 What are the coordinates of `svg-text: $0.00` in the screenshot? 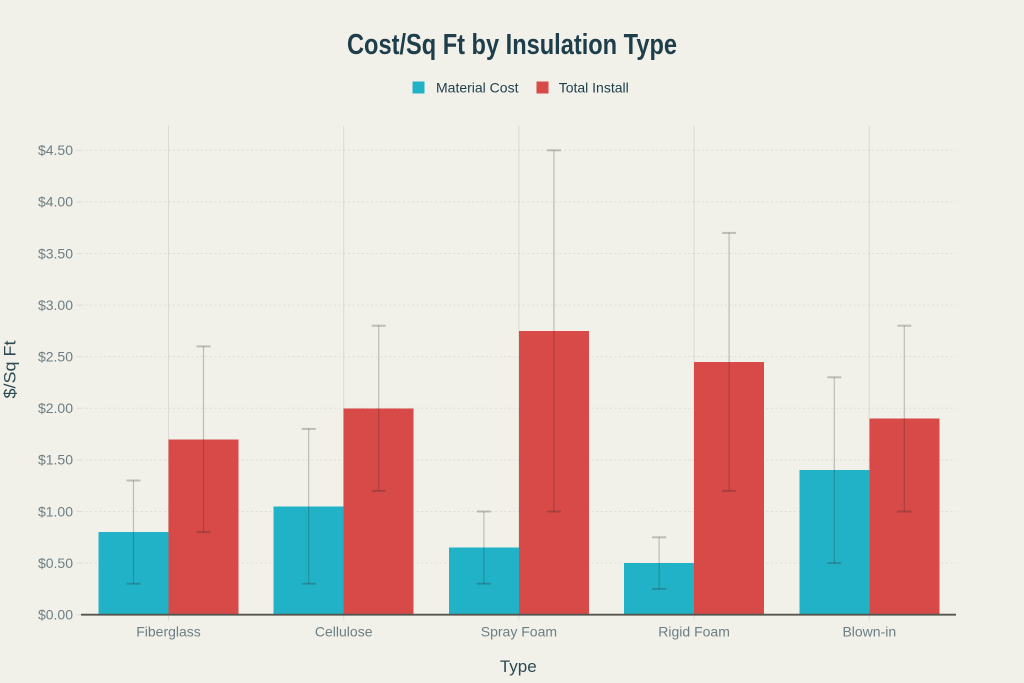 It's located at (55, 615).